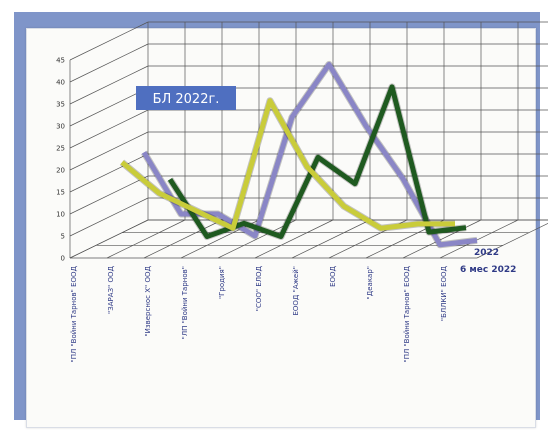  What do you see at coordinates (60, 160) in the screenshot?
I see `y-axis-ticks: 0 5 10 15 20 25 30 35 40 45` at bounding box center [60, 160].